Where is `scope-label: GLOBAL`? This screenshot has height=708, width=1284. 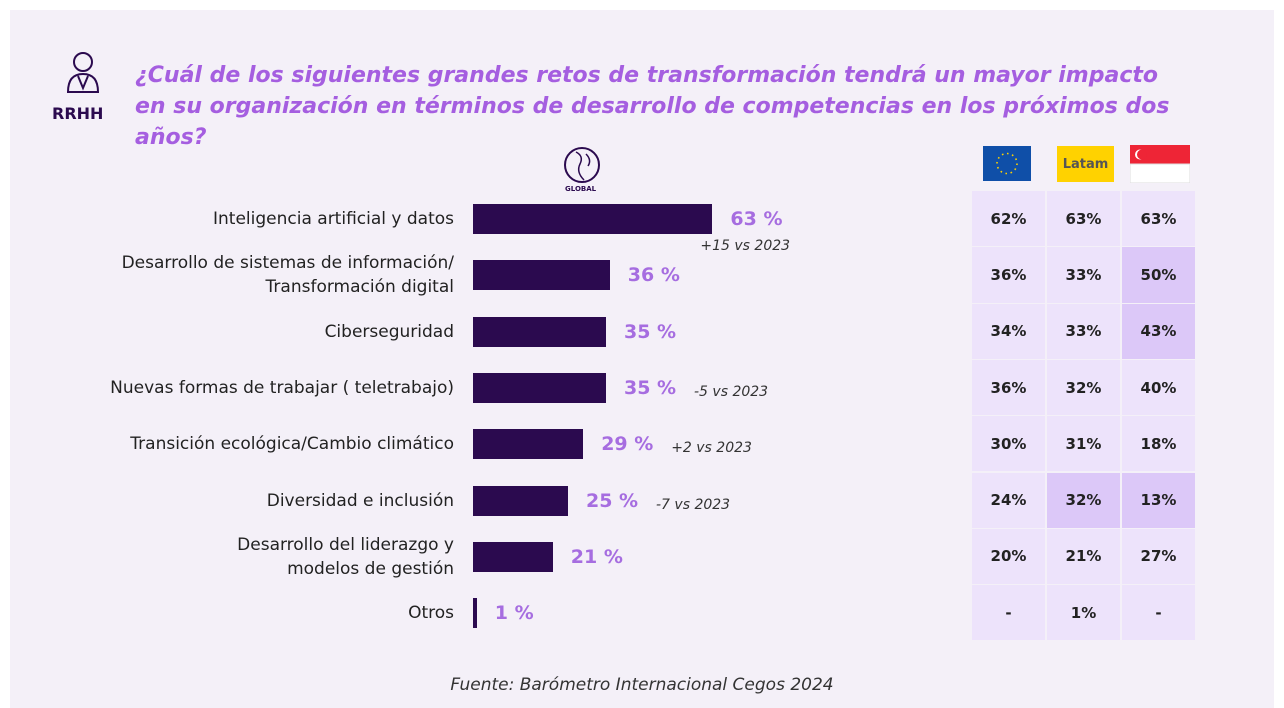
scope-label: GLOBAL is located at coordinates (581, 189).